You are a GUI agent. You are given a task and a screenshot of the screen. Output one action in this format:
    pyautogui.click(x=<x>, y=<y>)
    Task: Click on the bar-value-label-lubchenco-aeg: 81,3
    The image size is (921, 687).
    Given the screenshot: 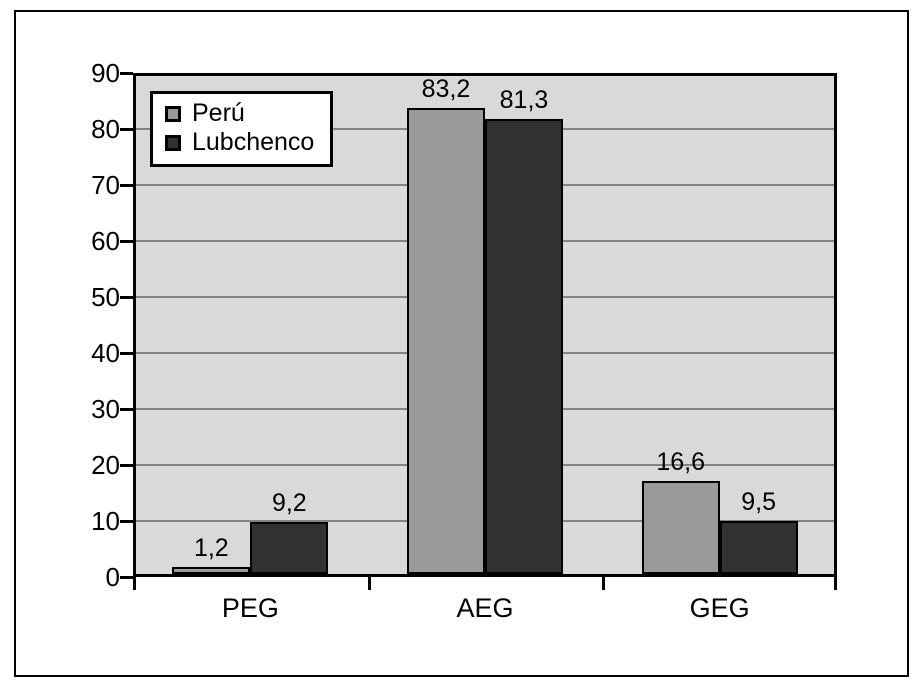 What is the action you would take?
    pyautogui.click(x=524, y=99)
    